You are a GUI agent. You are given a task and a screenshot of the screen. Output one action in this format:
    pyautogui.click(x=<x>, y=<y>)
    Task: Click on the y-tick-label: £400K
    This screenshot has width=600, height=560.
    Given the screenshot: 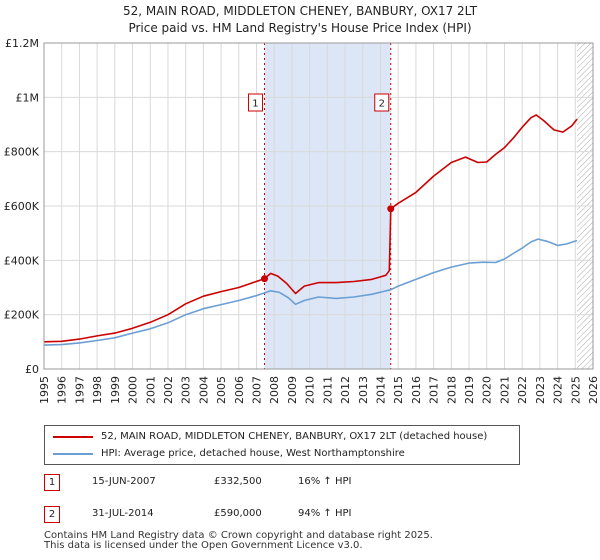 What is the action you would take?
    pyautogui.click(x=22, y=260)
    